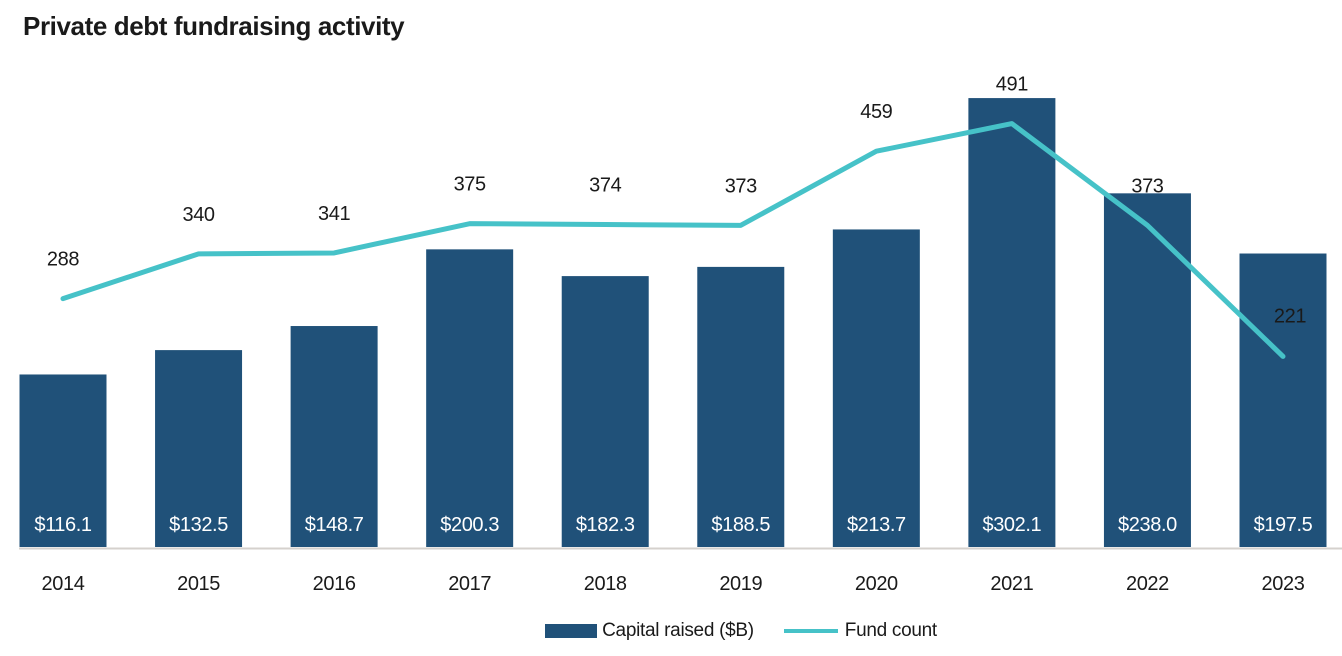 This screenshot has width=1342, height=656. Describe the element at coordinates (741, 186) in the screenshot. I see `fund-count-label-2019: 373` at that location.